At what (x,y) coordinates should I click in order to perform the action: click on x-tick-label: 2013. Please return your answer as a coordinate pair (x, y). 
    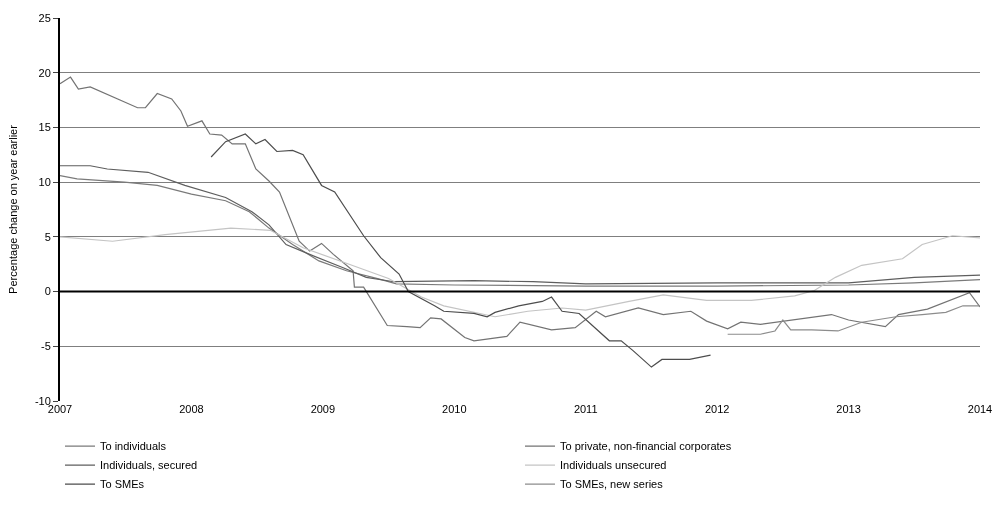
    Looking at the image, I should click on (848, 409).